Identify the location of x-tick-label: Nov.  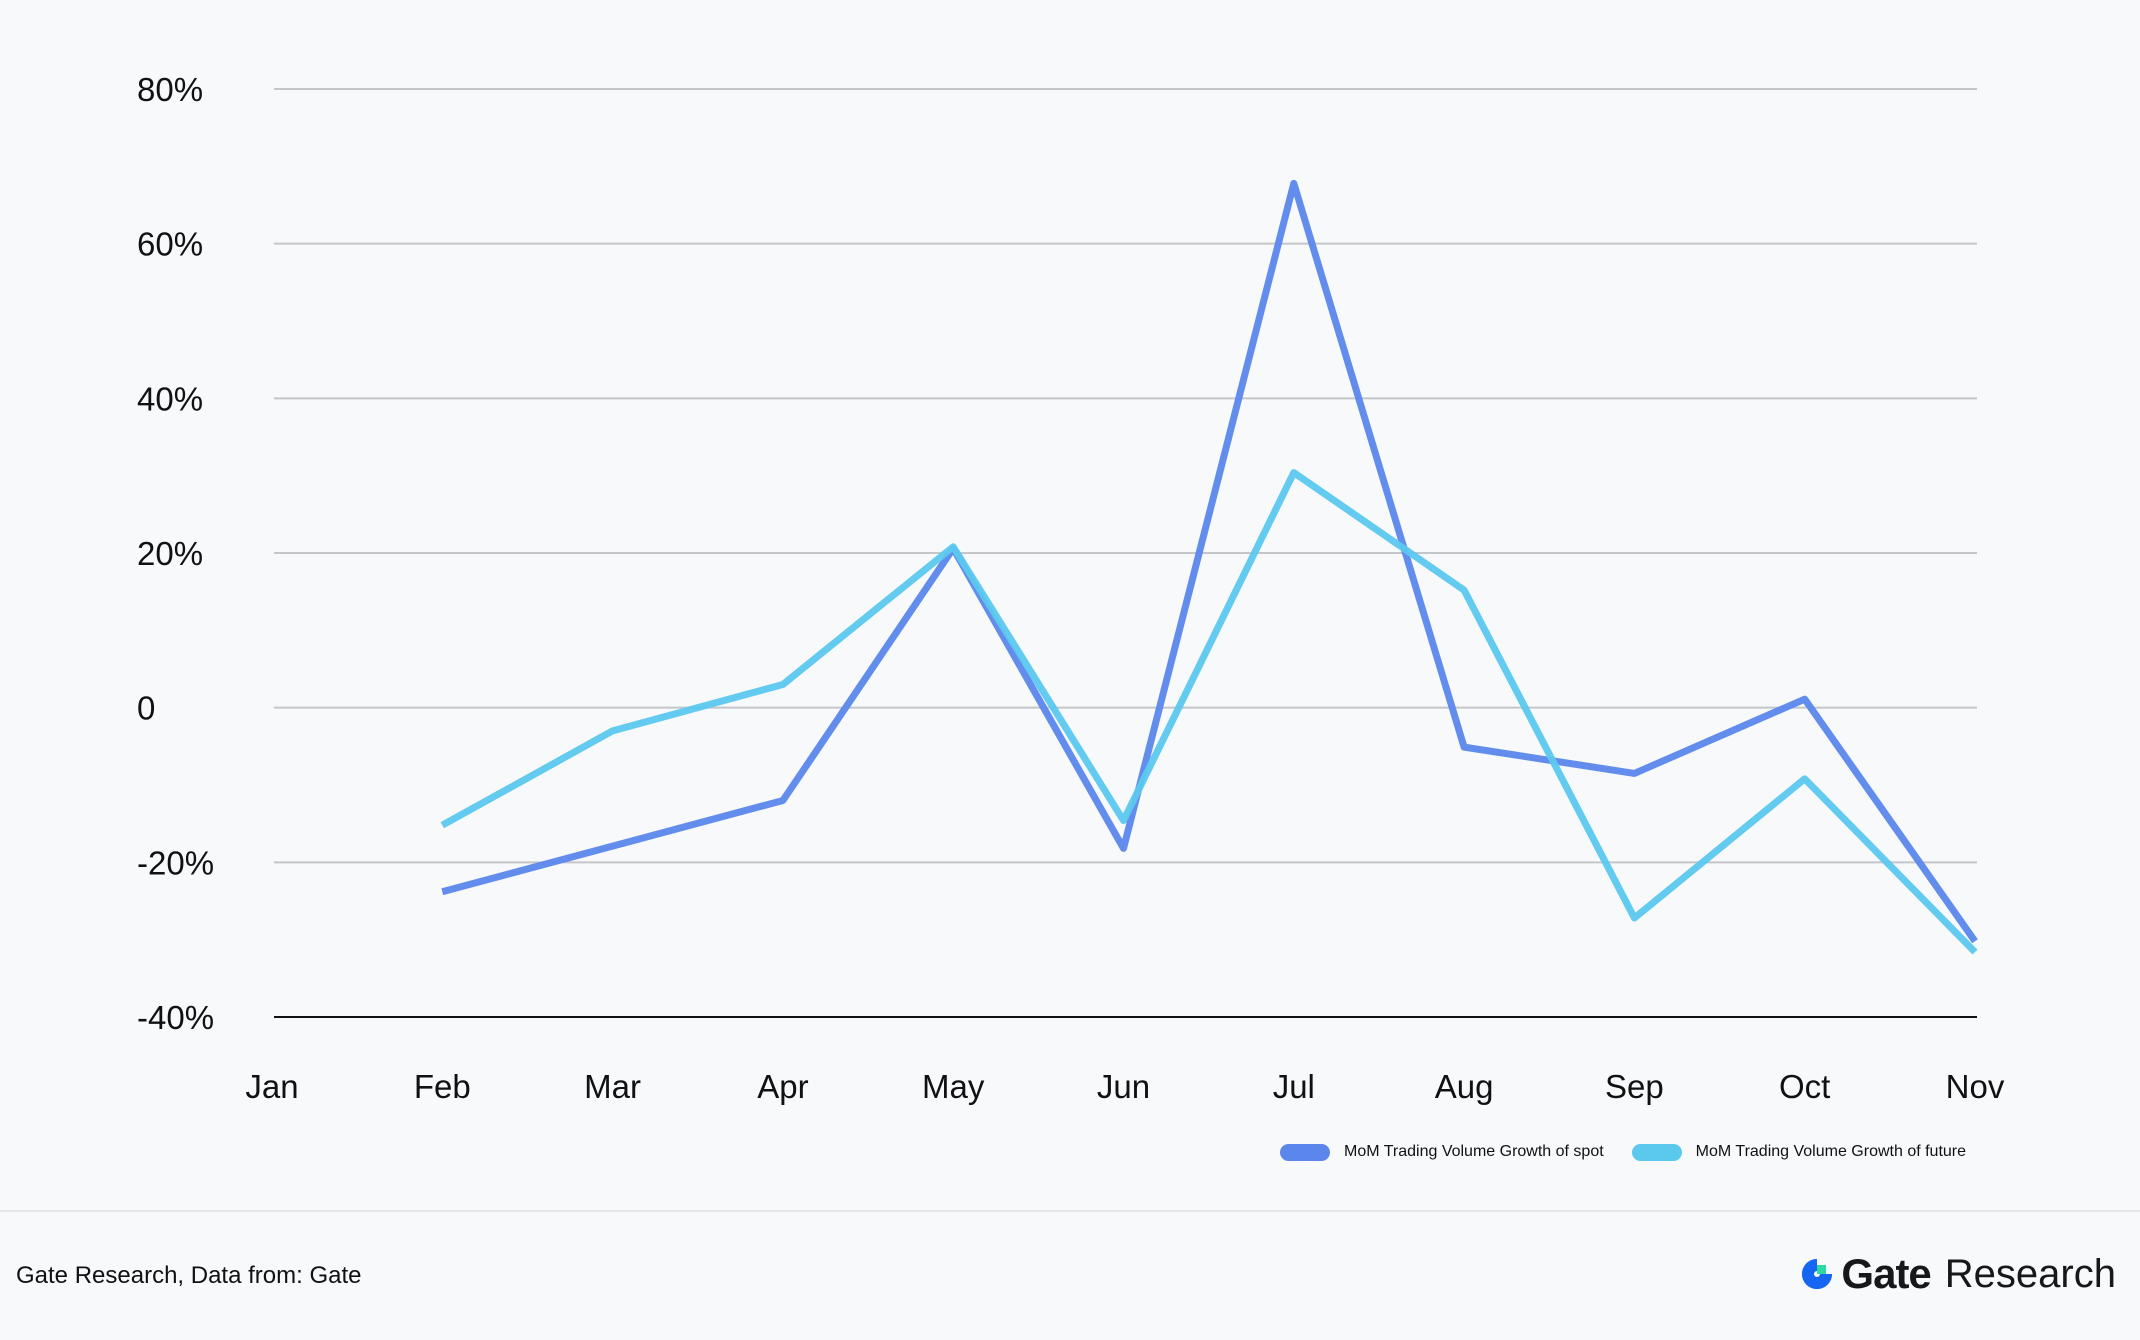
(1975, 1086).